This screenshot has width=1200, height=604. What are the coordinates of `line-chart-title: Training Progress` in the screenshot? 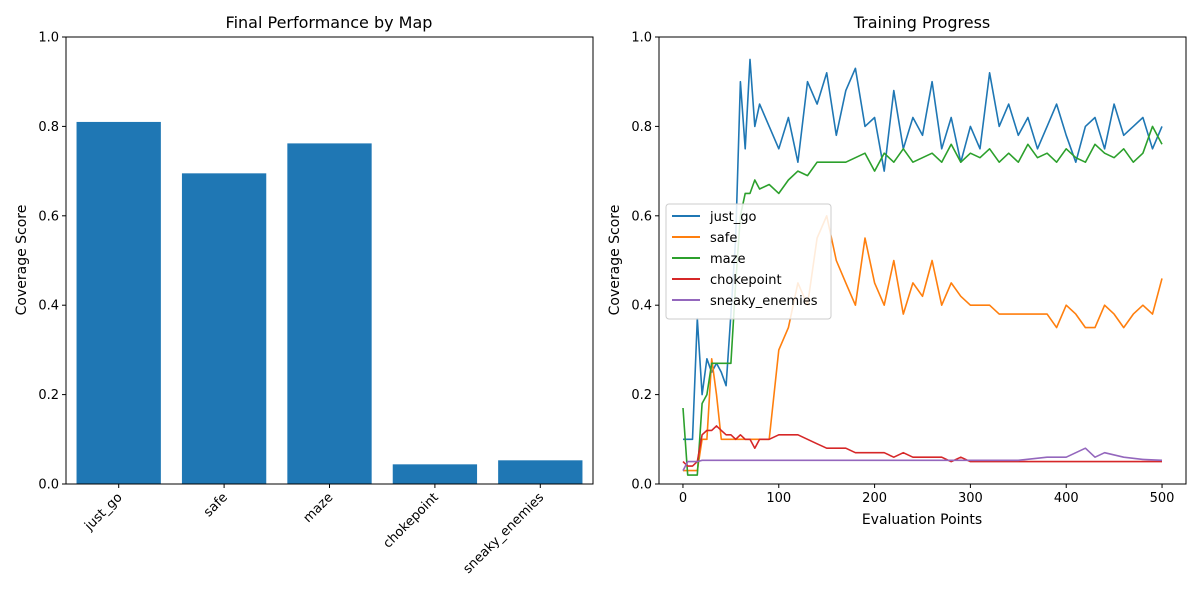 It's located at (922, 22).